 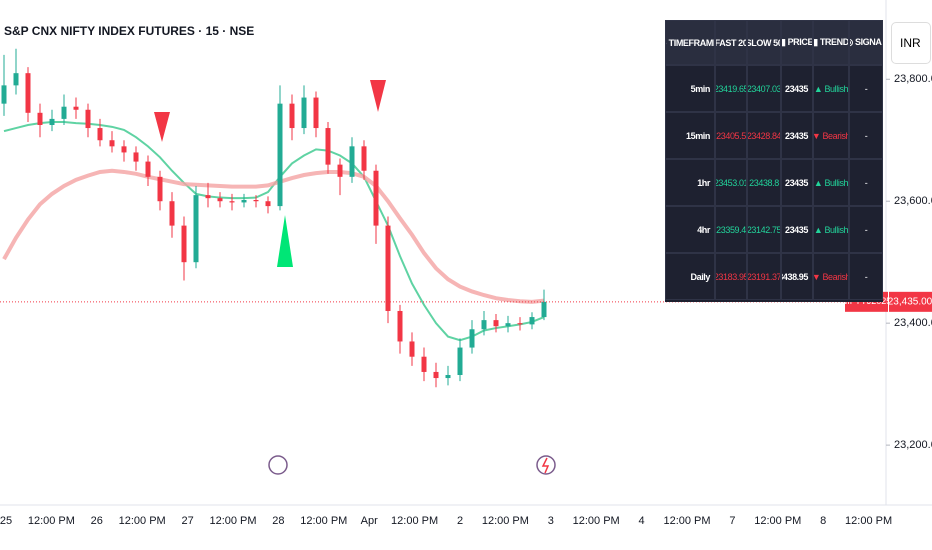 What do you see at coordinates (690, 88) in the screenshot?
I see `table-cell: 5min` at bounding box center [690, 88].